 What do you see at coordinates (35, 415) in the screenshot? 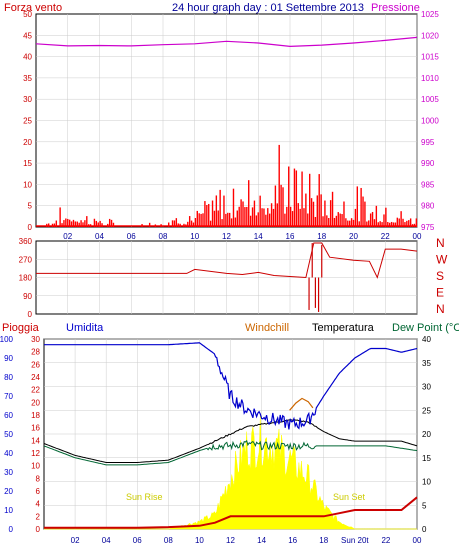
I see `rain-tick-label: 18` at bounding box center [35, 415].